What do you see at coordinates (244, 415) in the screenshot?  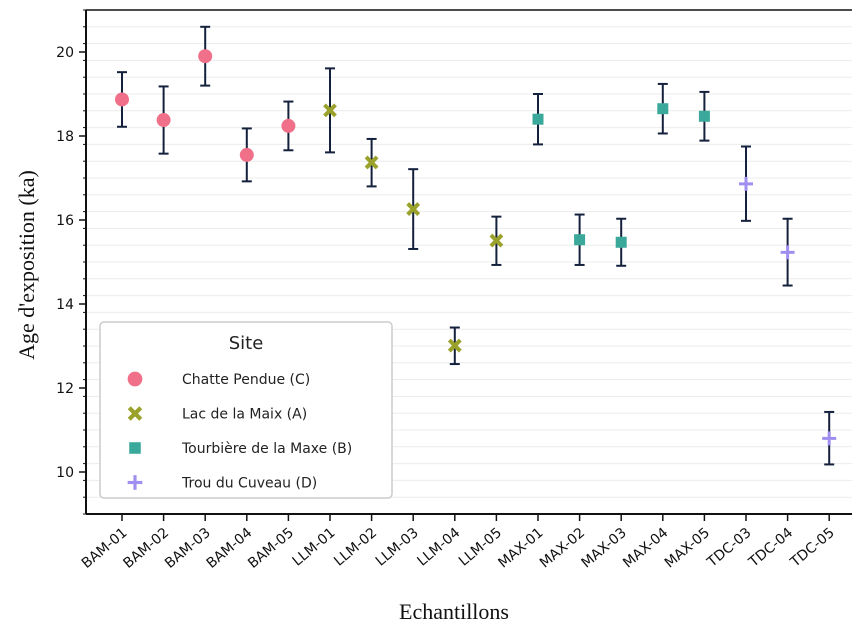 I see `legend-label: Lac de la Maix (A)` at bounding box center [244, 415].